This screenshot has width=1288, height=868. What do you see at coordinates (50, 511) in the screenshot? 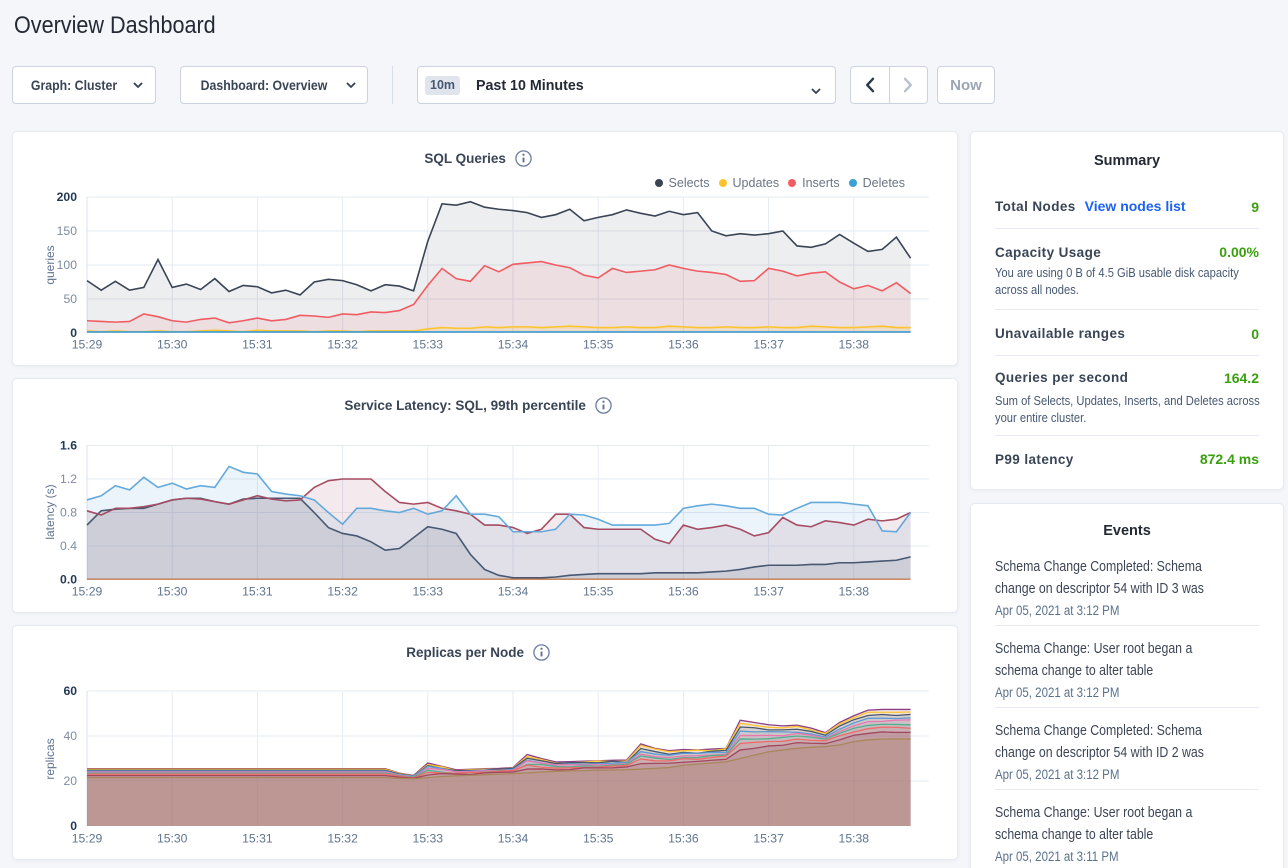
I see `svg-text: latency (s)` at bounding box center [50, 511].